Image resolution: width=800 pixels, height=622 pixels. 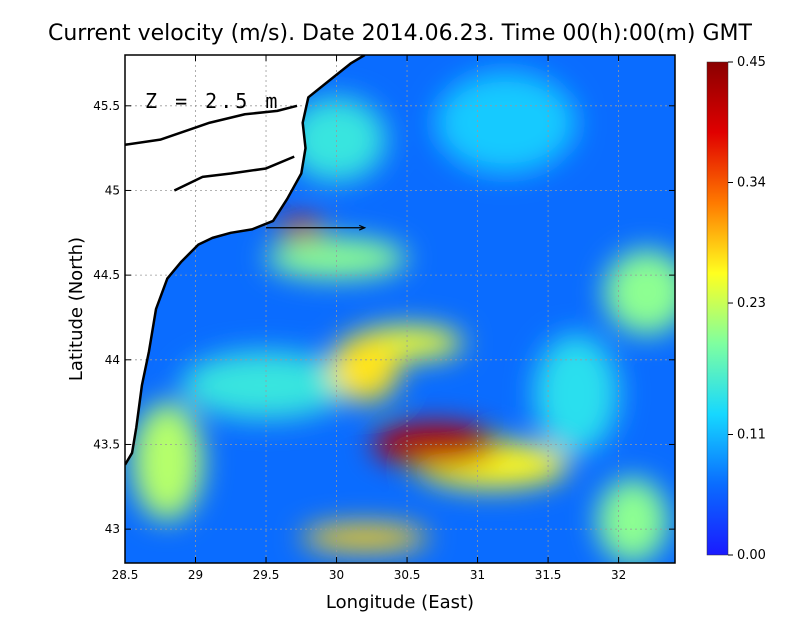 What do you see at coordinates (112, 529) in the screenshot?
I see `y-tick-label: 43` at bounding box center [112, 529].